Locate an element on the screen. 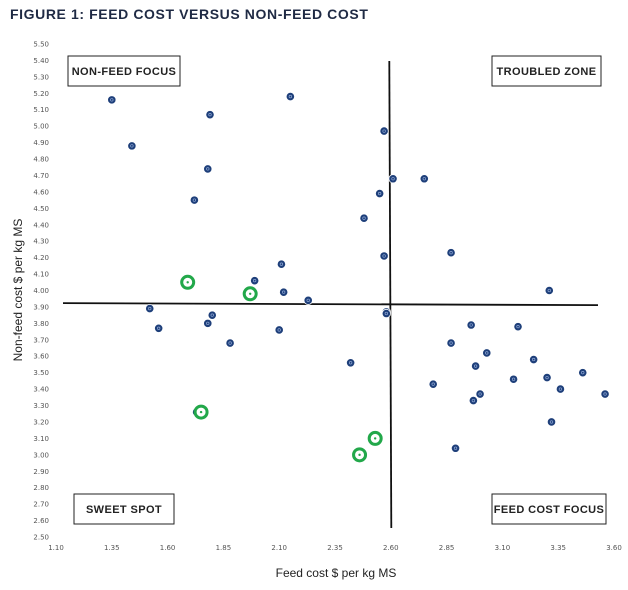  y-tick-label: 5.30 is located at coordinates (41, 77).